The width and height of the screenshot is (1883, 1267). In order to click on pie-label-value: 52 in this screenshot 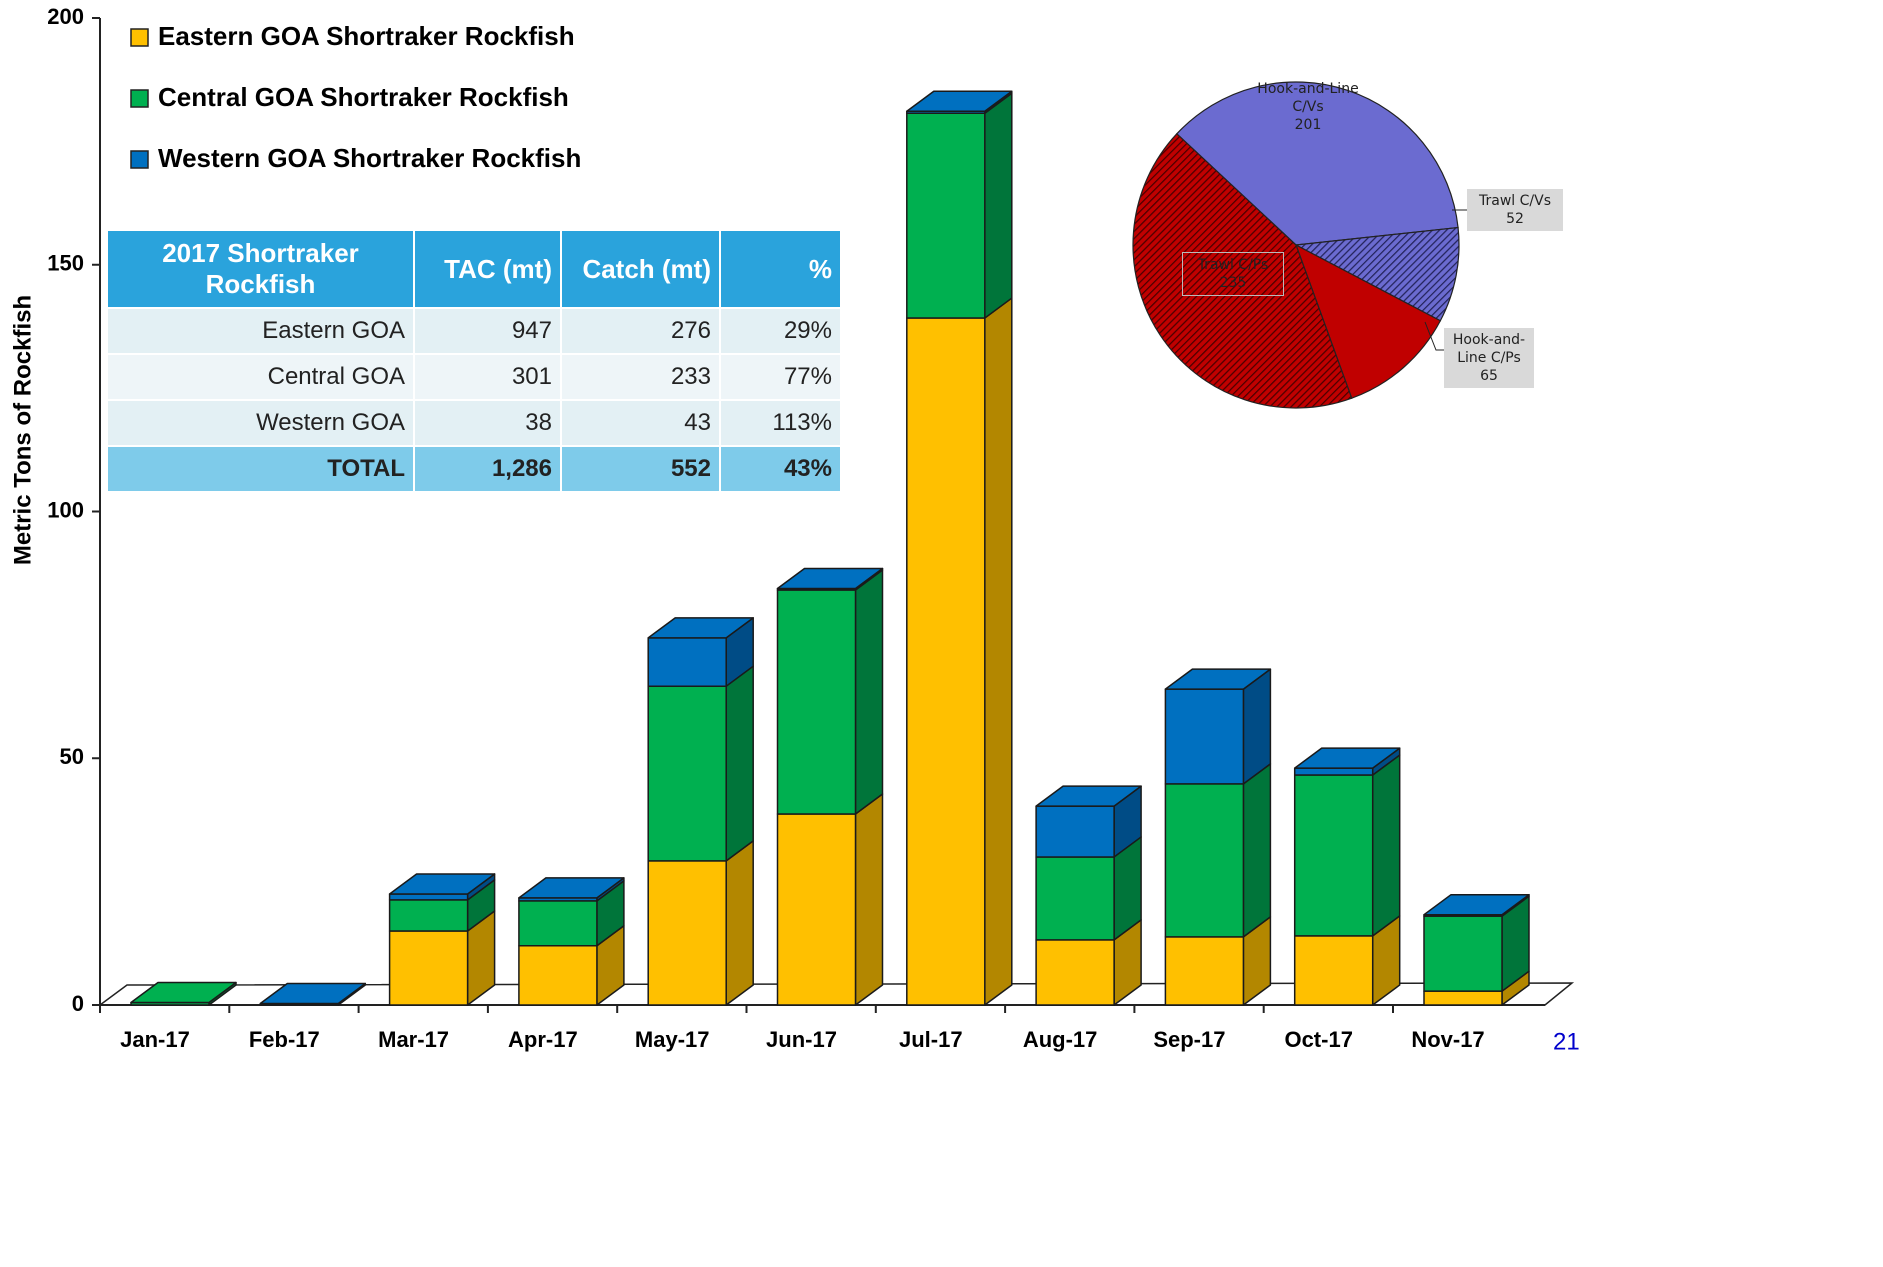, I will do `click(1515, 219)`.